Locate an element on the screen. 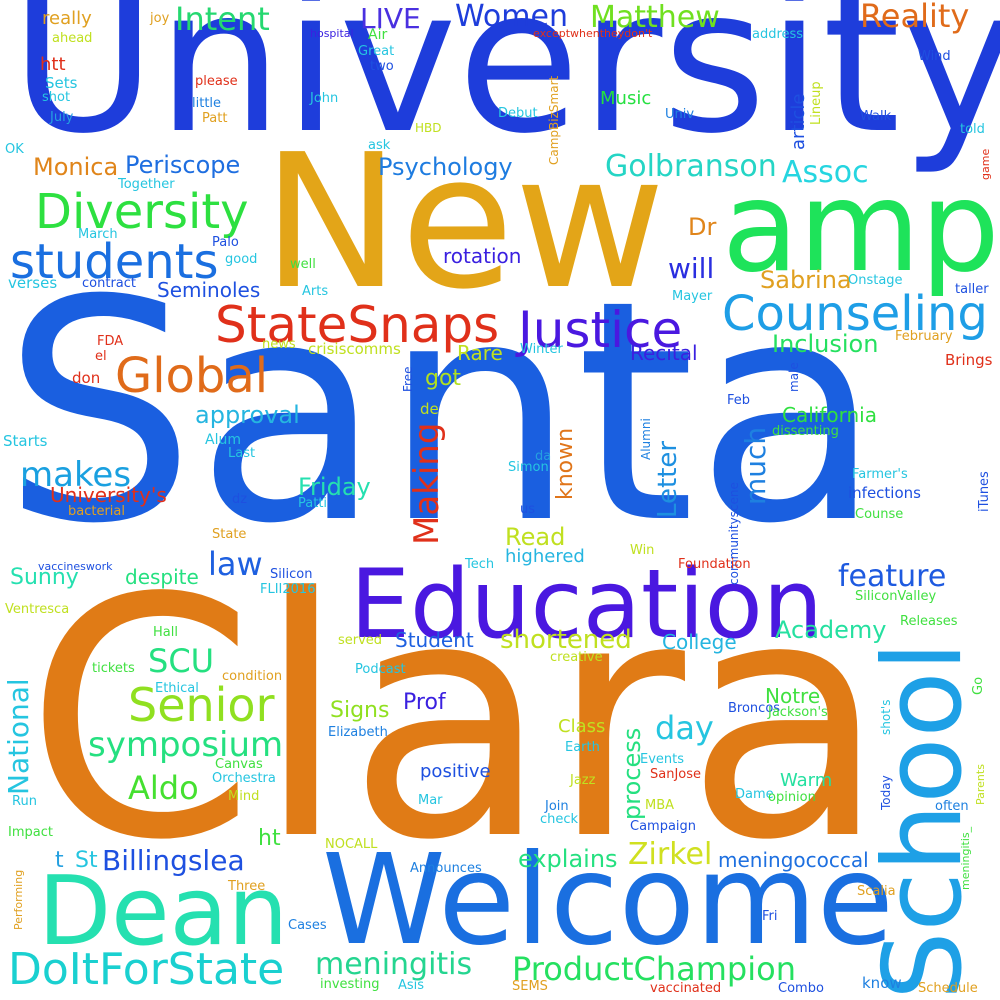  word-positive: positive is located at coordinates (455, 771).